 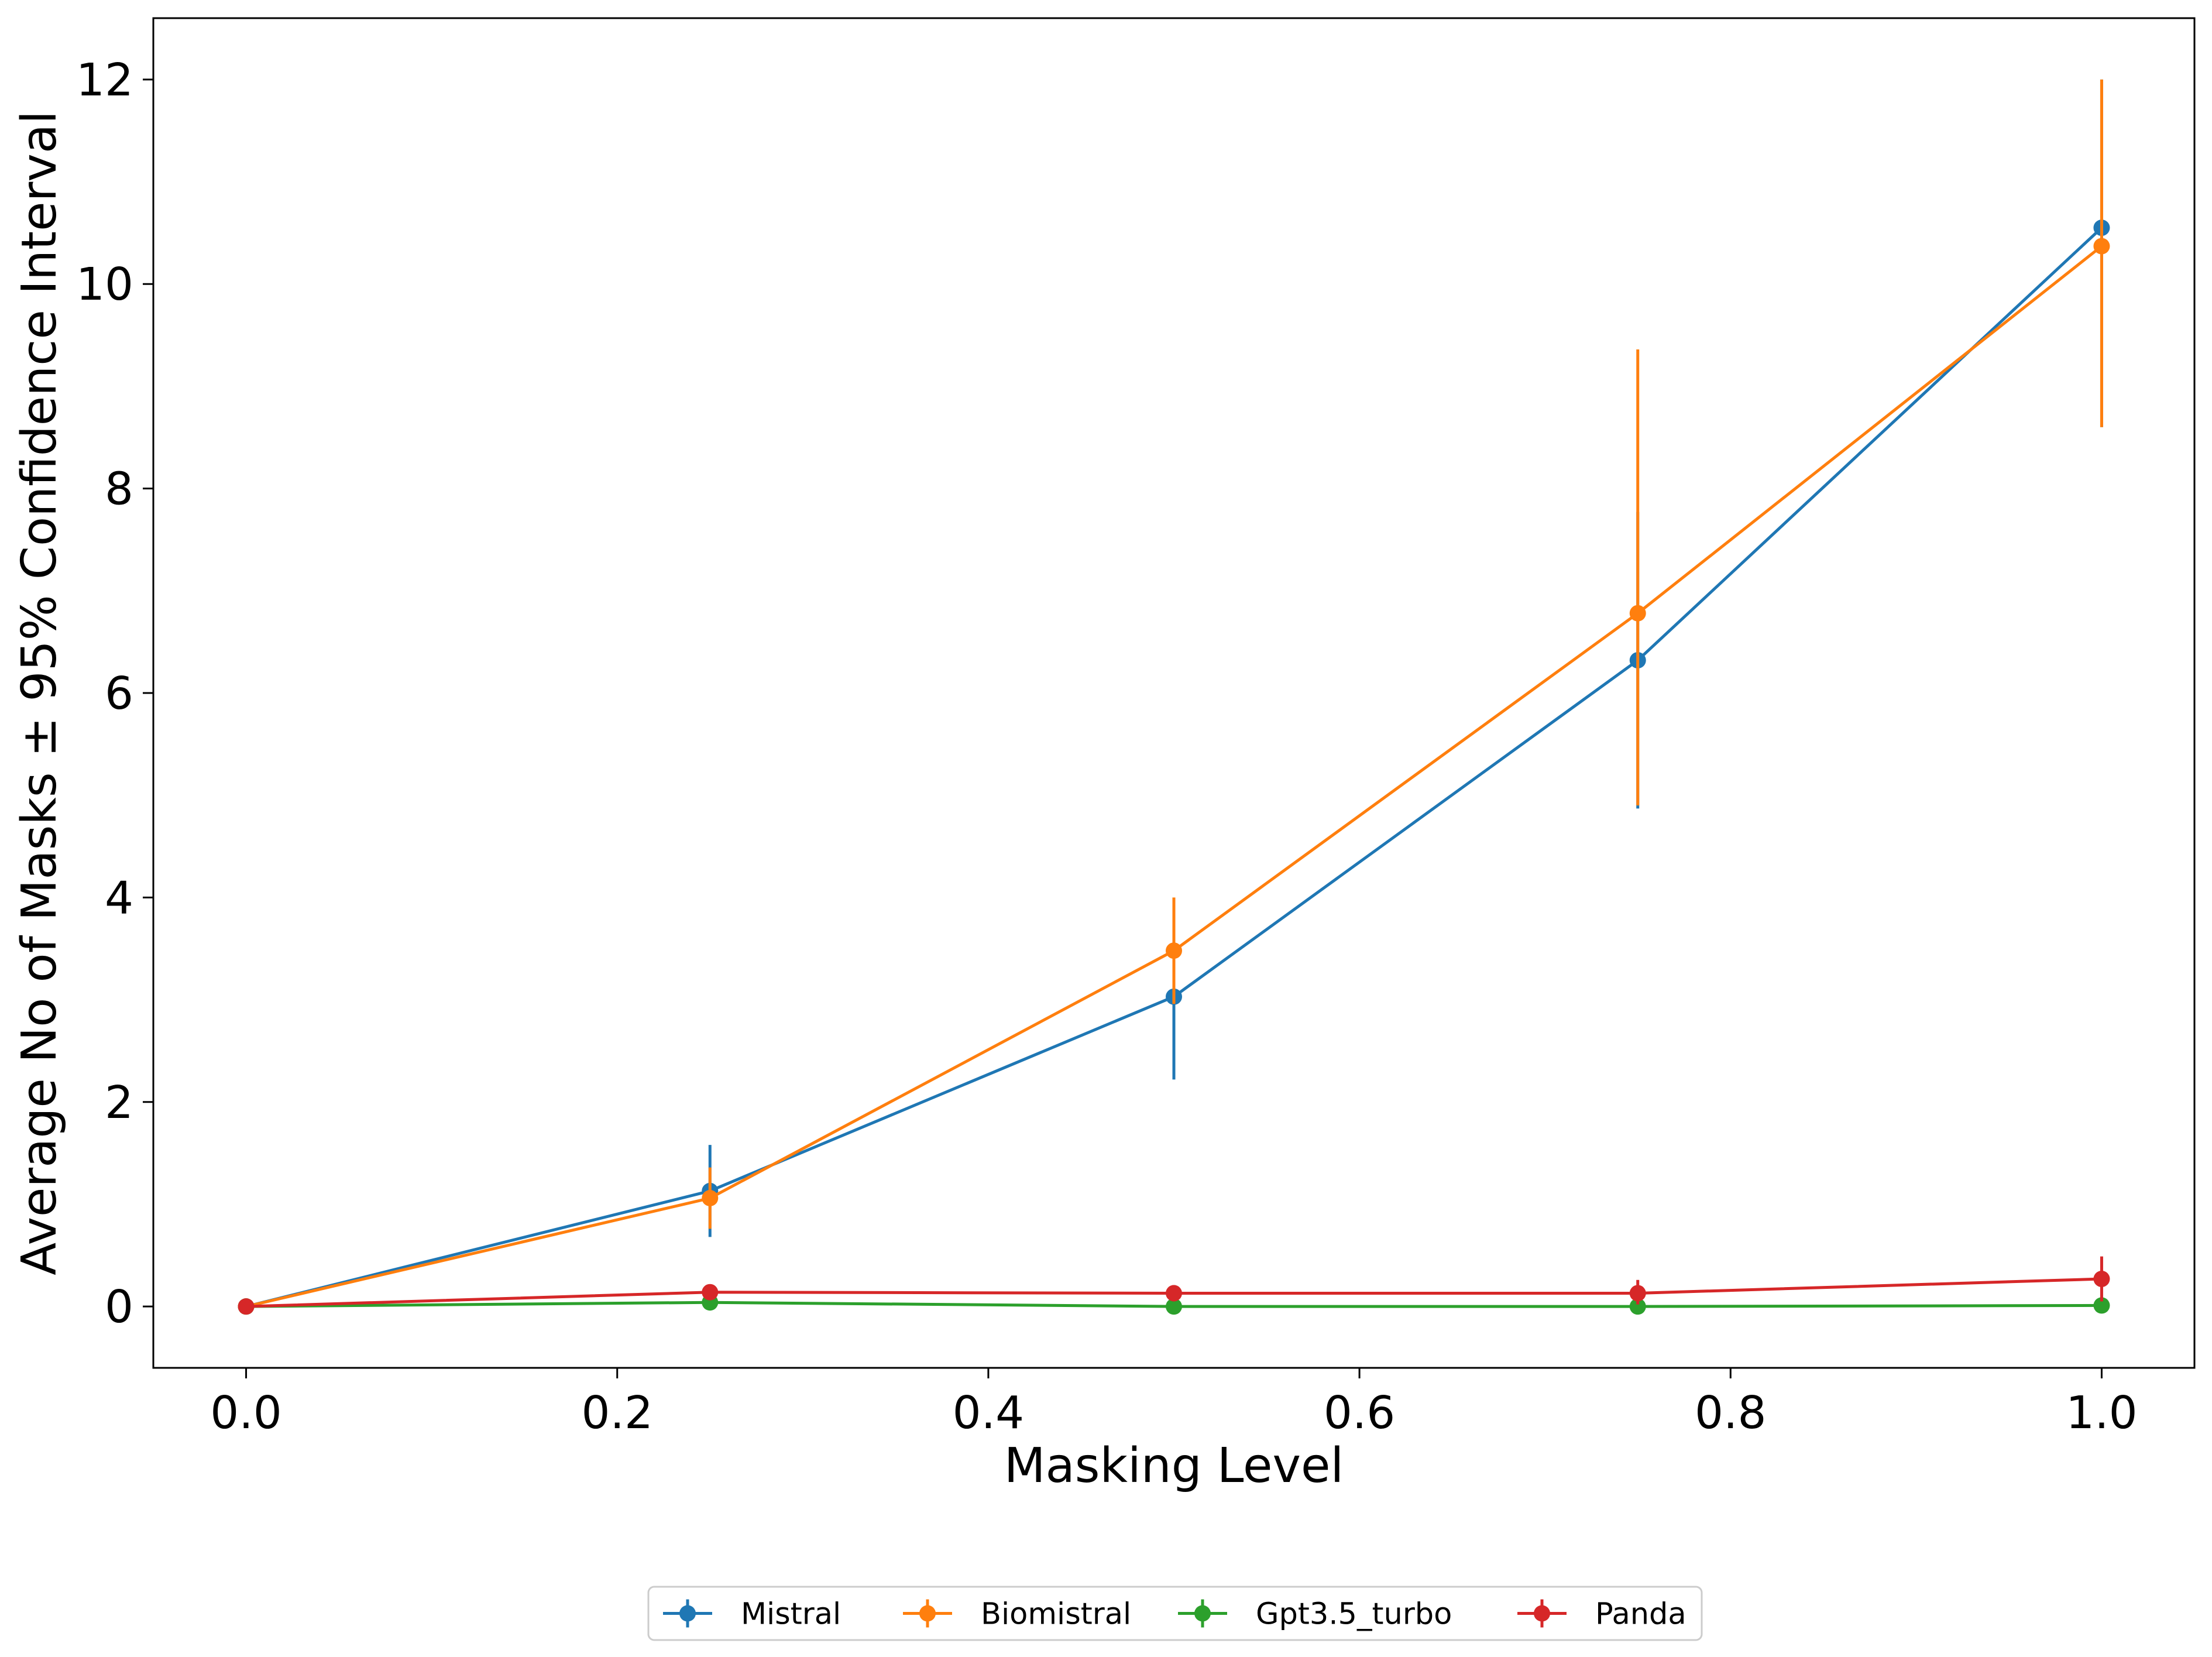 I want to click on legend-label: Mistral, so click(x=791, y=1614).